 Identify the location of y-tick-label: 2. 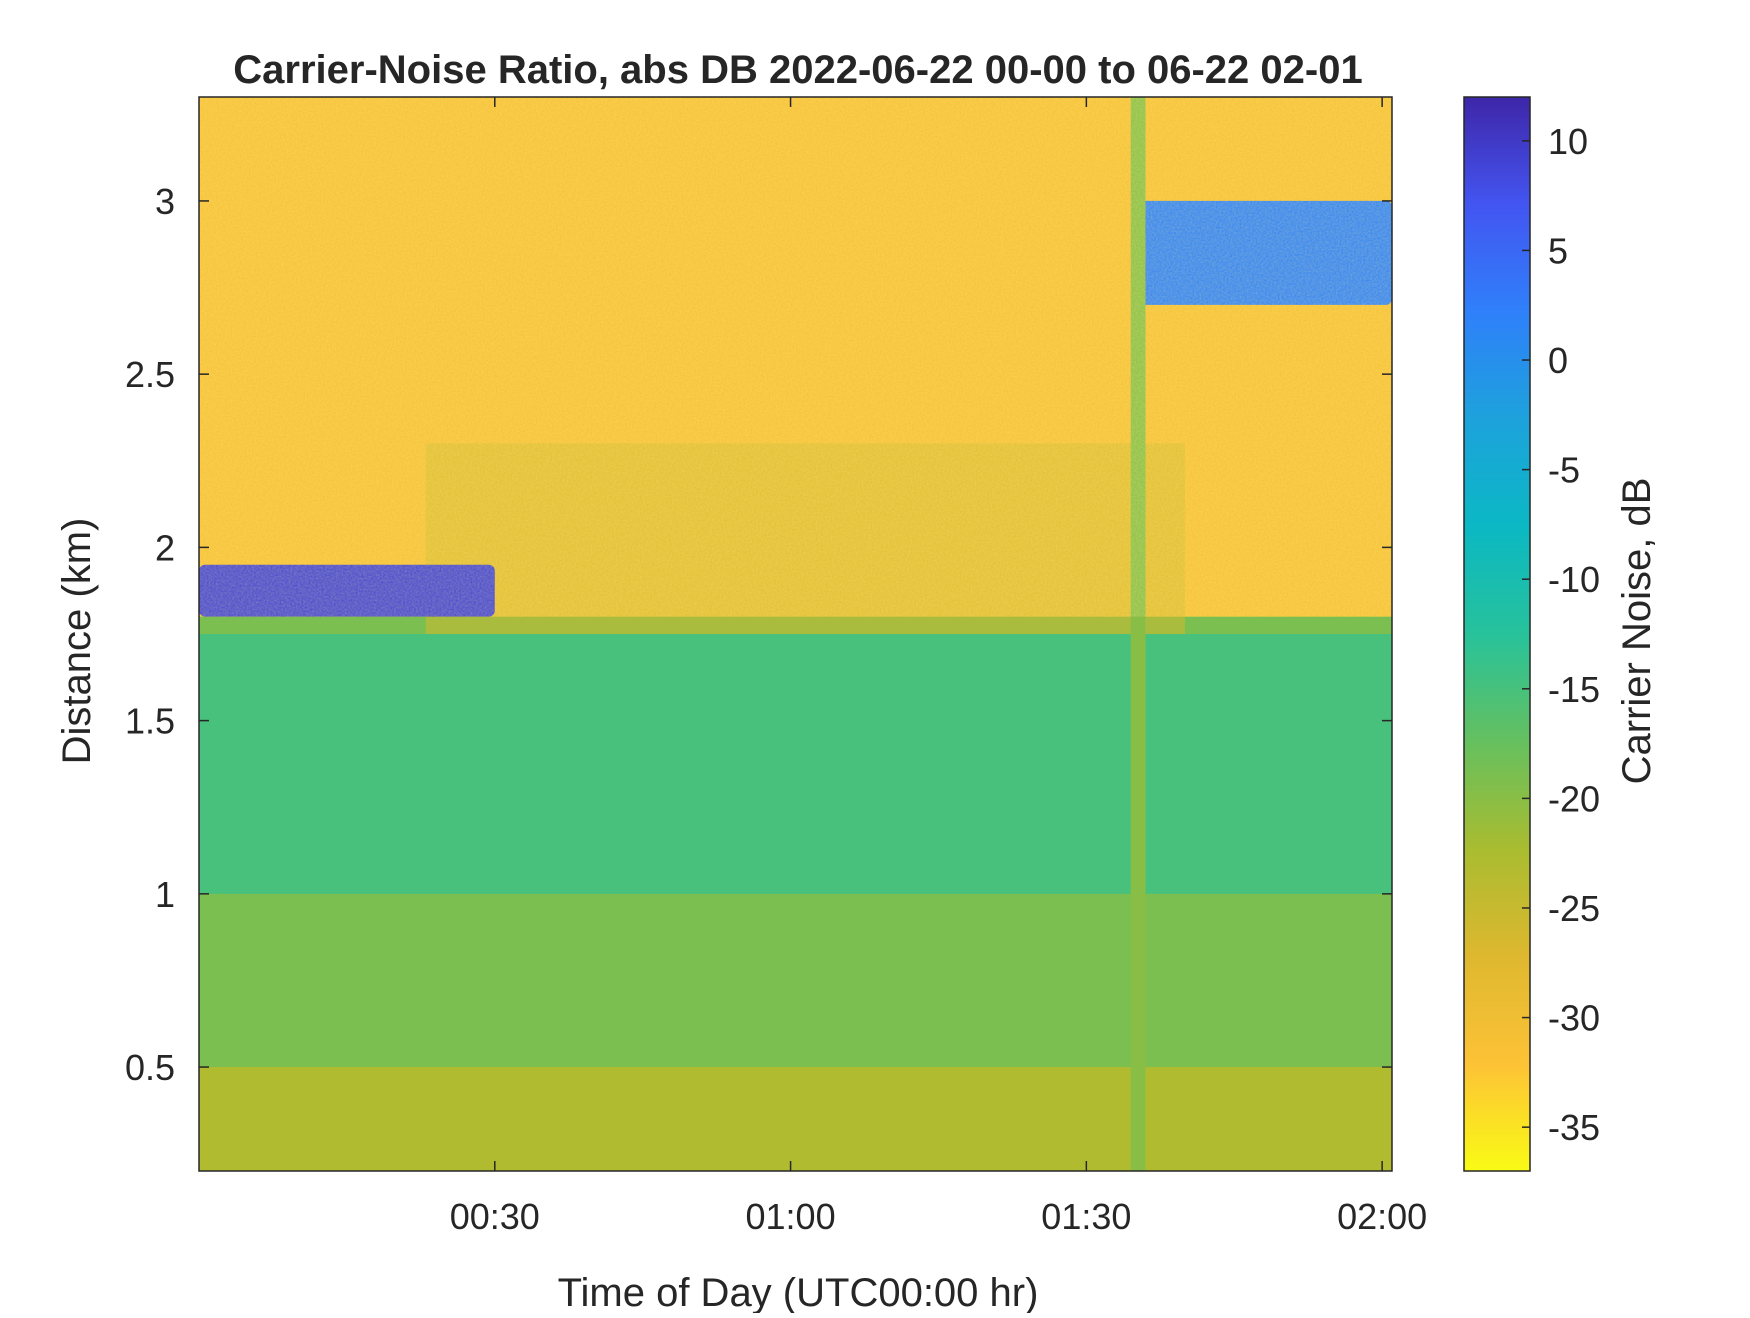
(165, 547).